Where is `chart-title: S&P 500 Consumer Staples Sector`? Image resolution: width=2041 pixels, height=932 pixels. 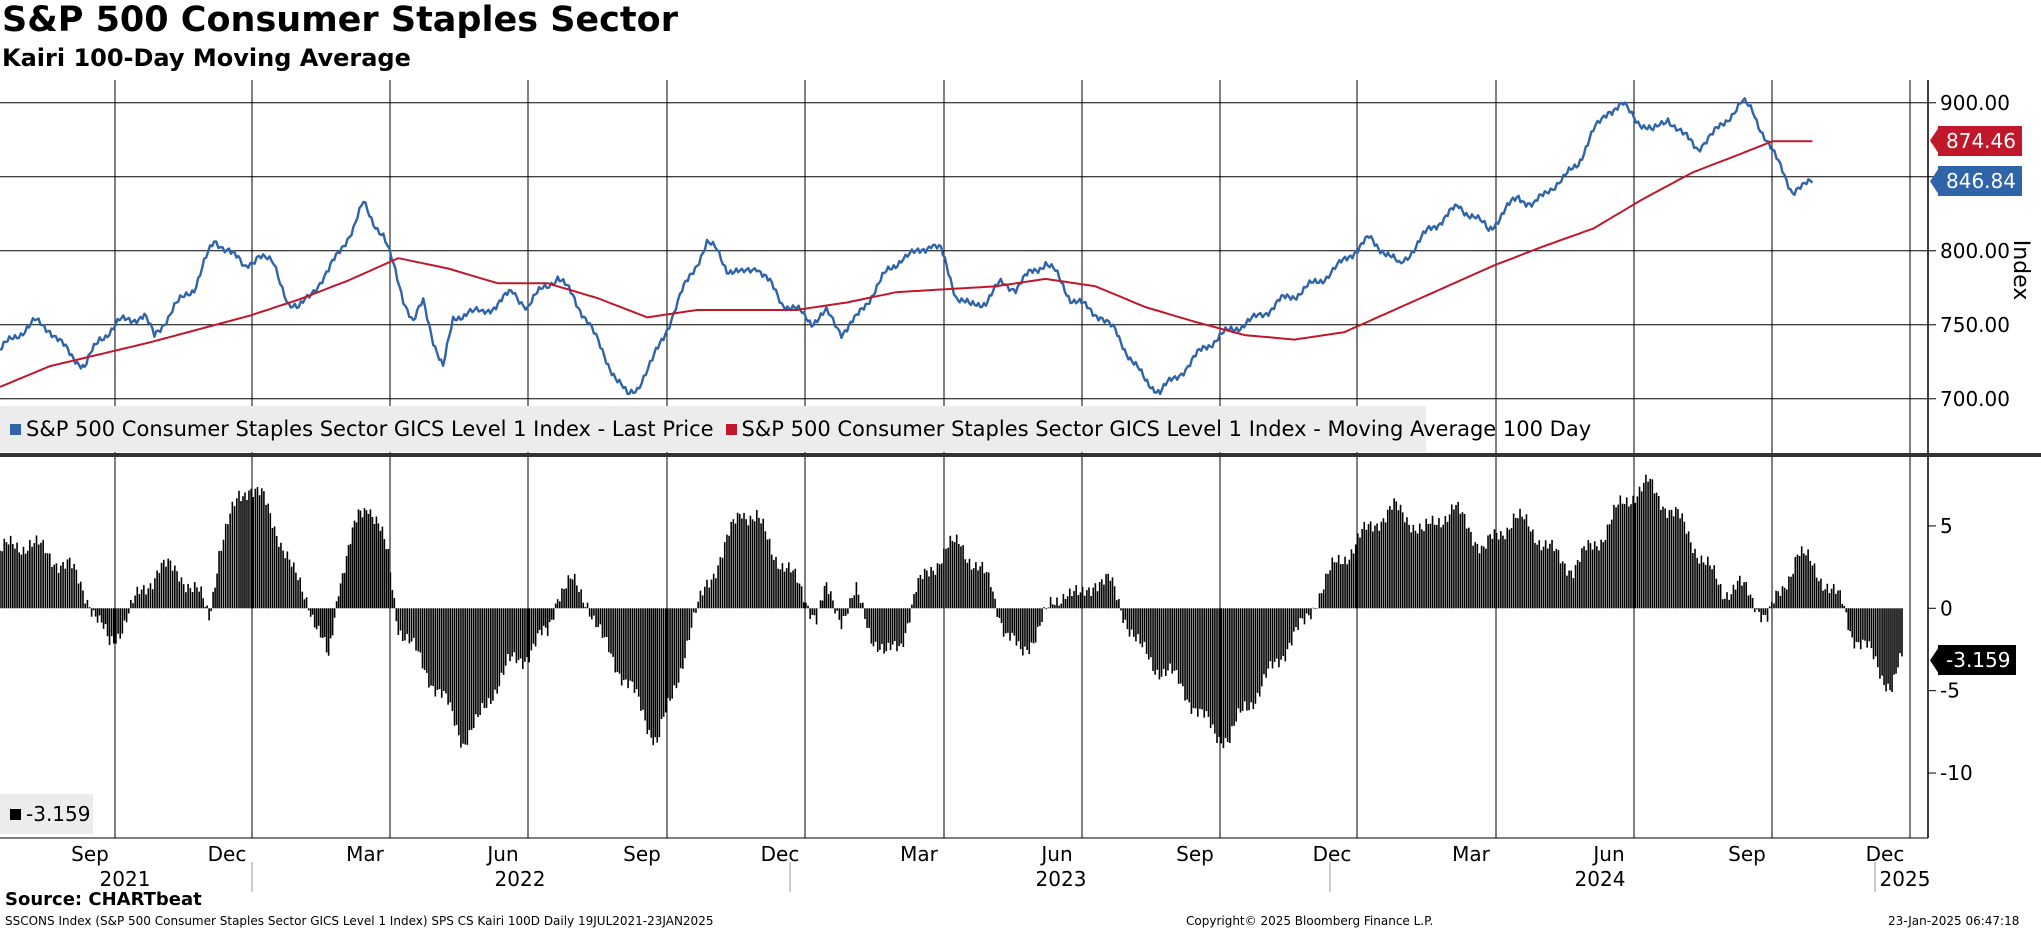 chart-title: S&P 500 Consumer Staples Sector is located at coordinates (340, 20).